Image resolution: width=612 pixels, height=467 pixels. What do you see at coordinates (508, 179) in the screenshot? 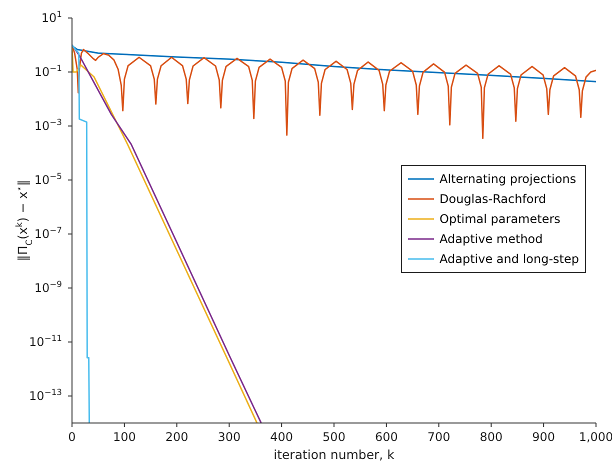
I see `legend-label: Alternating projections` at bounding box center [508, 179].